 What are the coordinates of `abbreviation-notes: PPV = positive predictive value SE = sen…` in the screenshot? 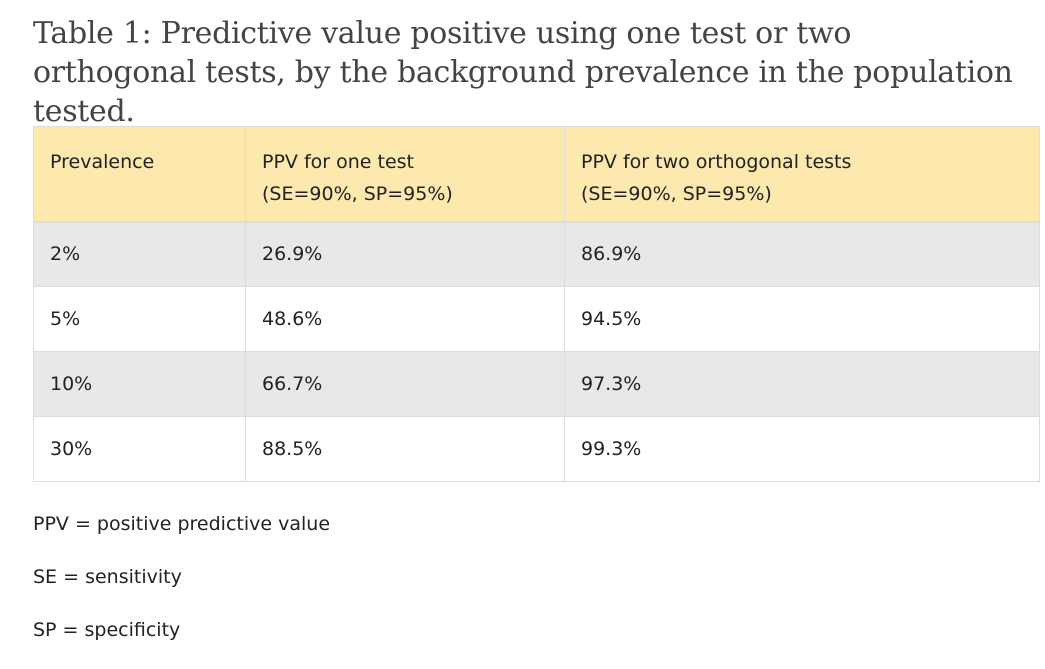 It's located at (181, 589).